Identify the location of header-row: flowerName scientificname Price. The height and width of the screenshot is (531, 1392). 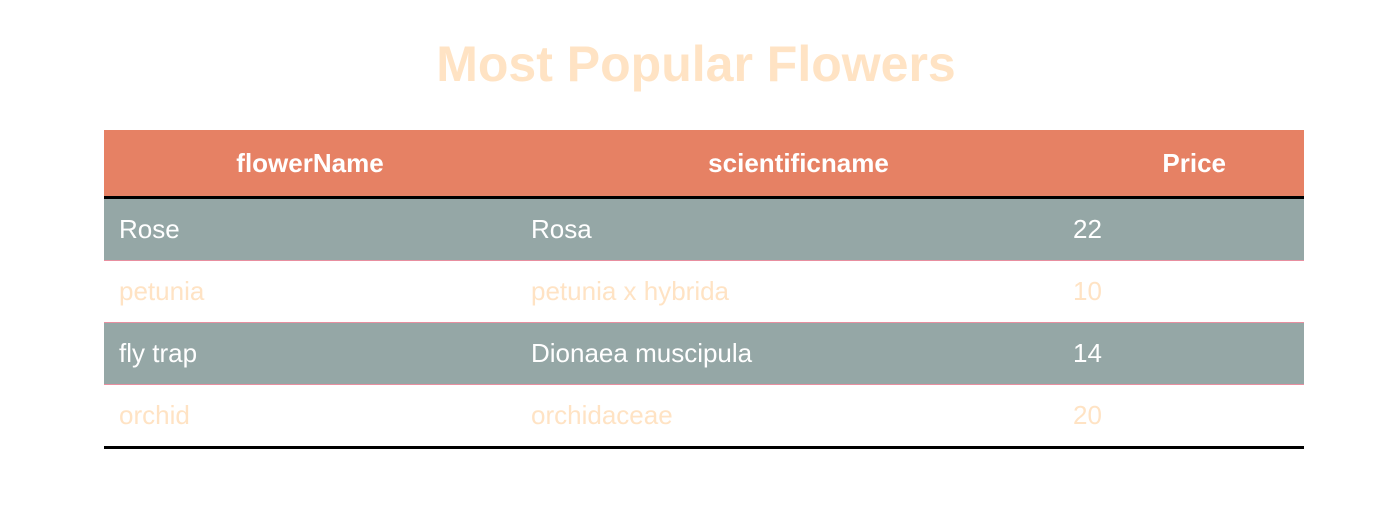
(704, 164).